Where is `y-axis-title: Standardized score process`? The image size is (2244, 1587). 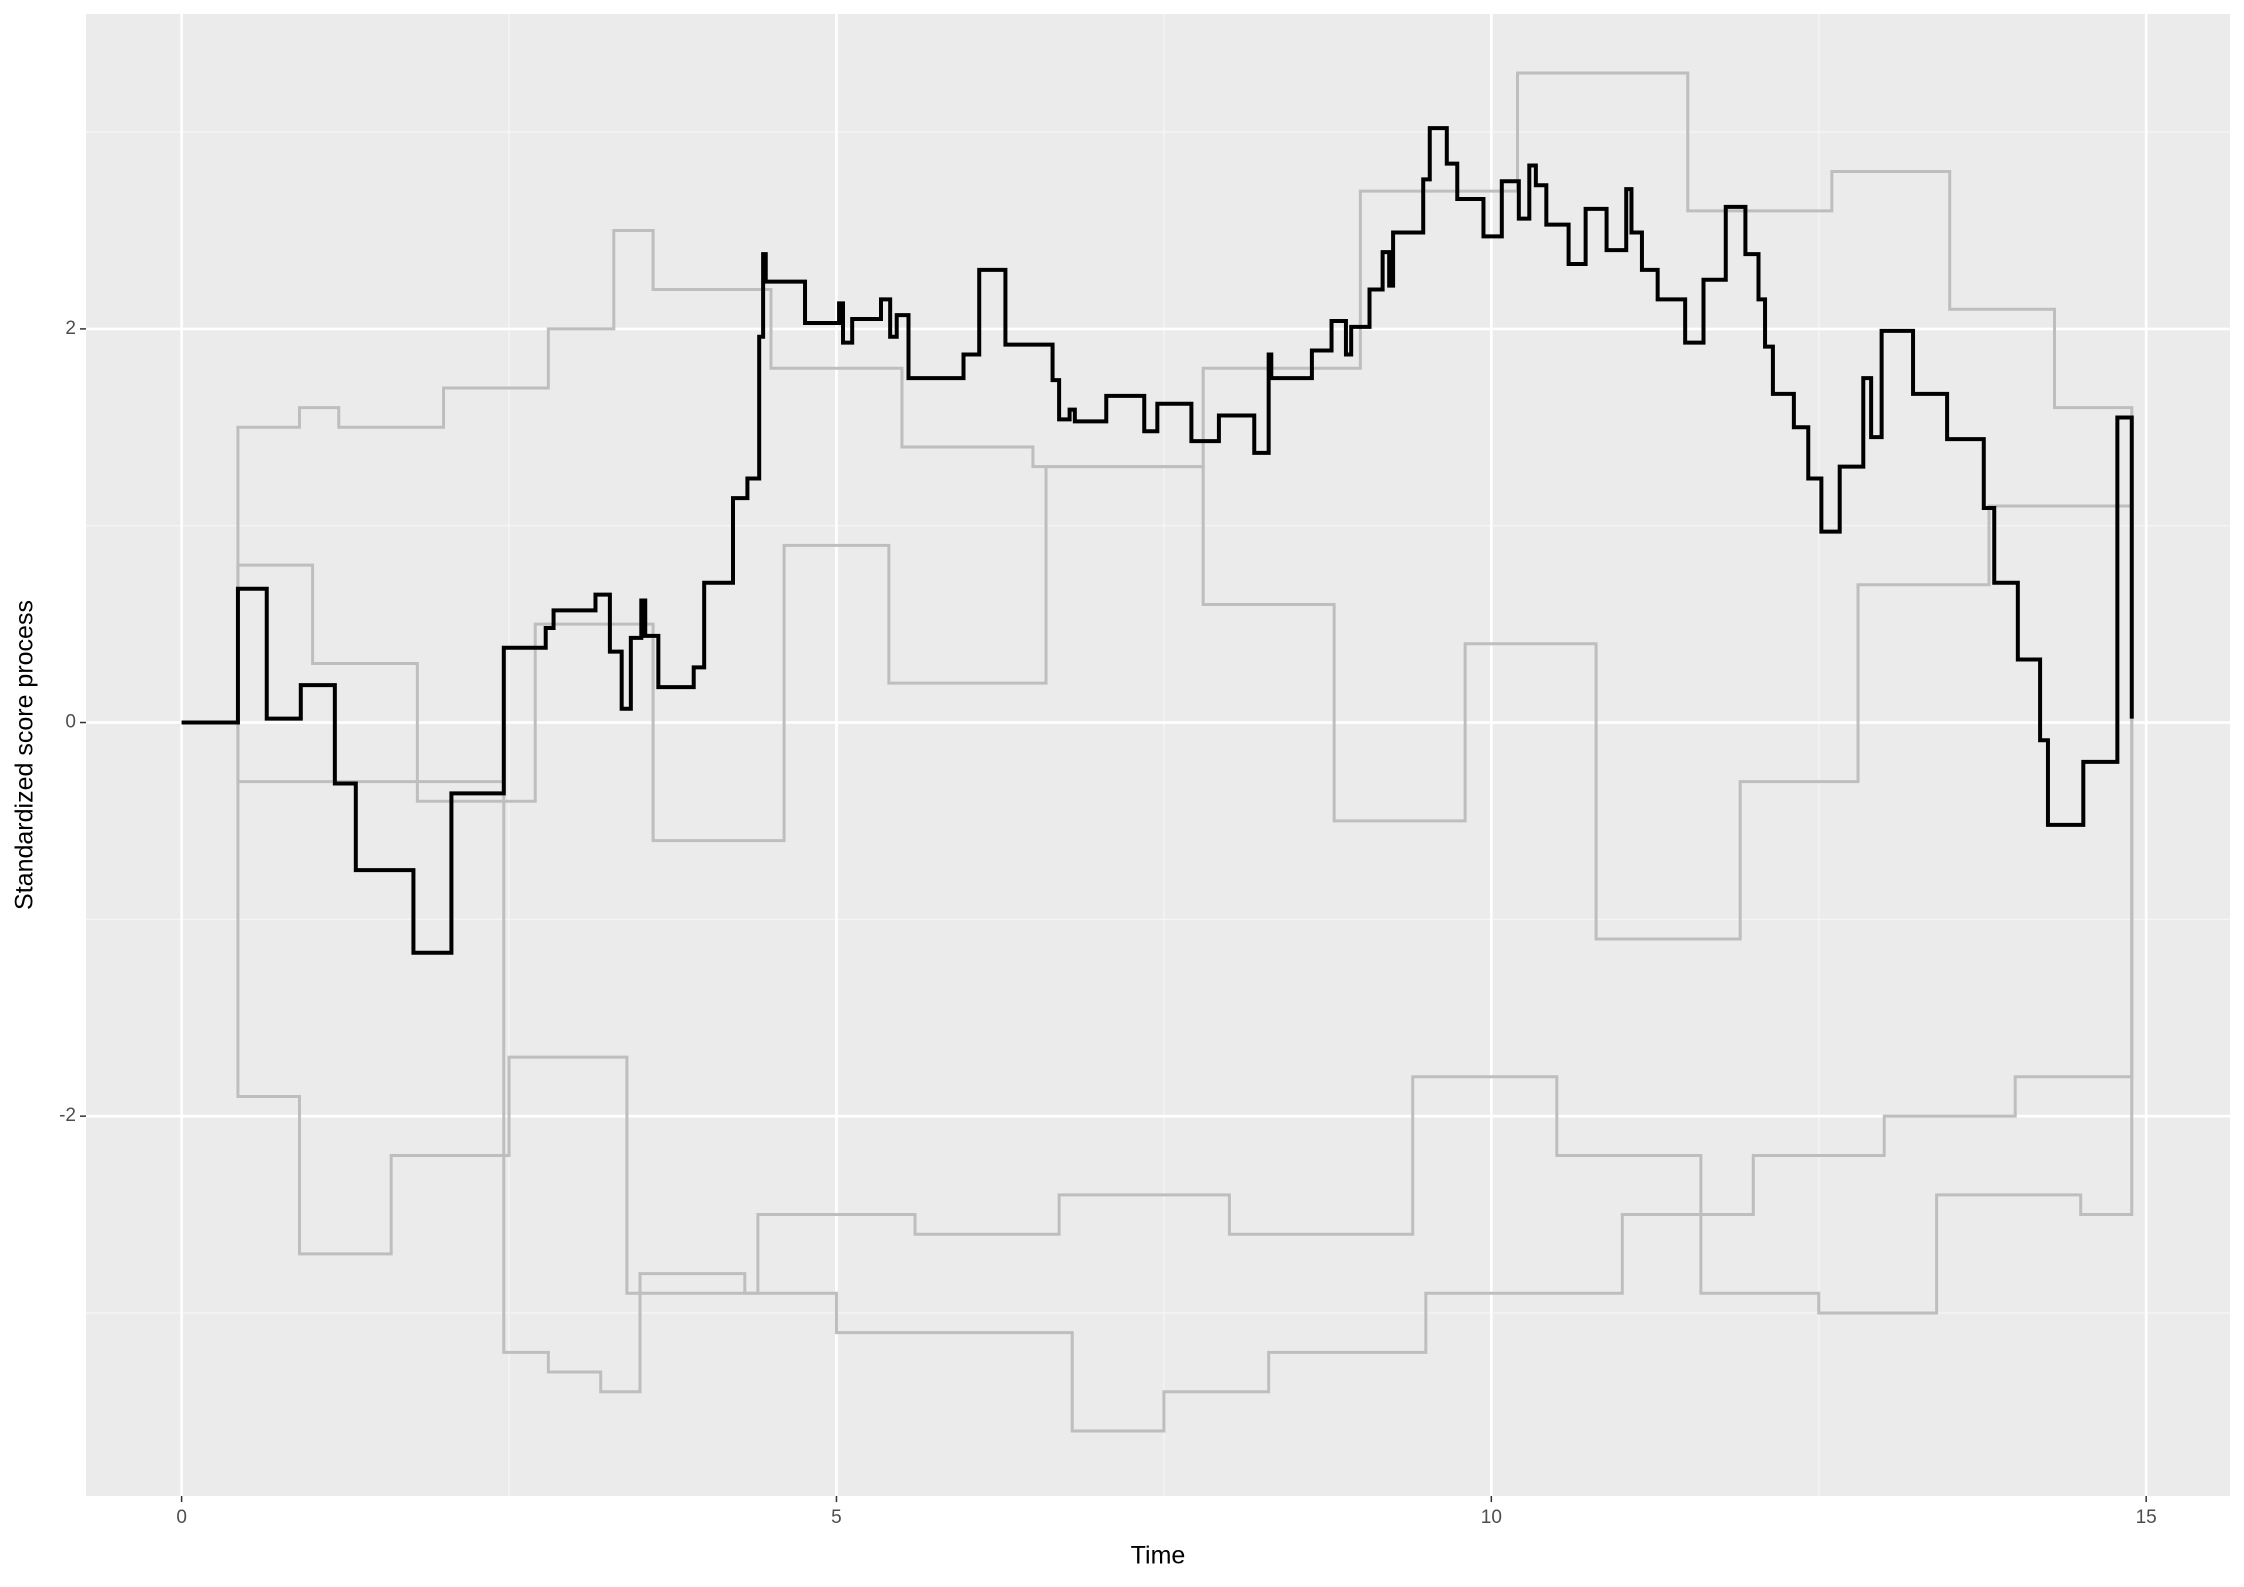
y-axis-title: Standardized score process is located at coordinates (25, 755).